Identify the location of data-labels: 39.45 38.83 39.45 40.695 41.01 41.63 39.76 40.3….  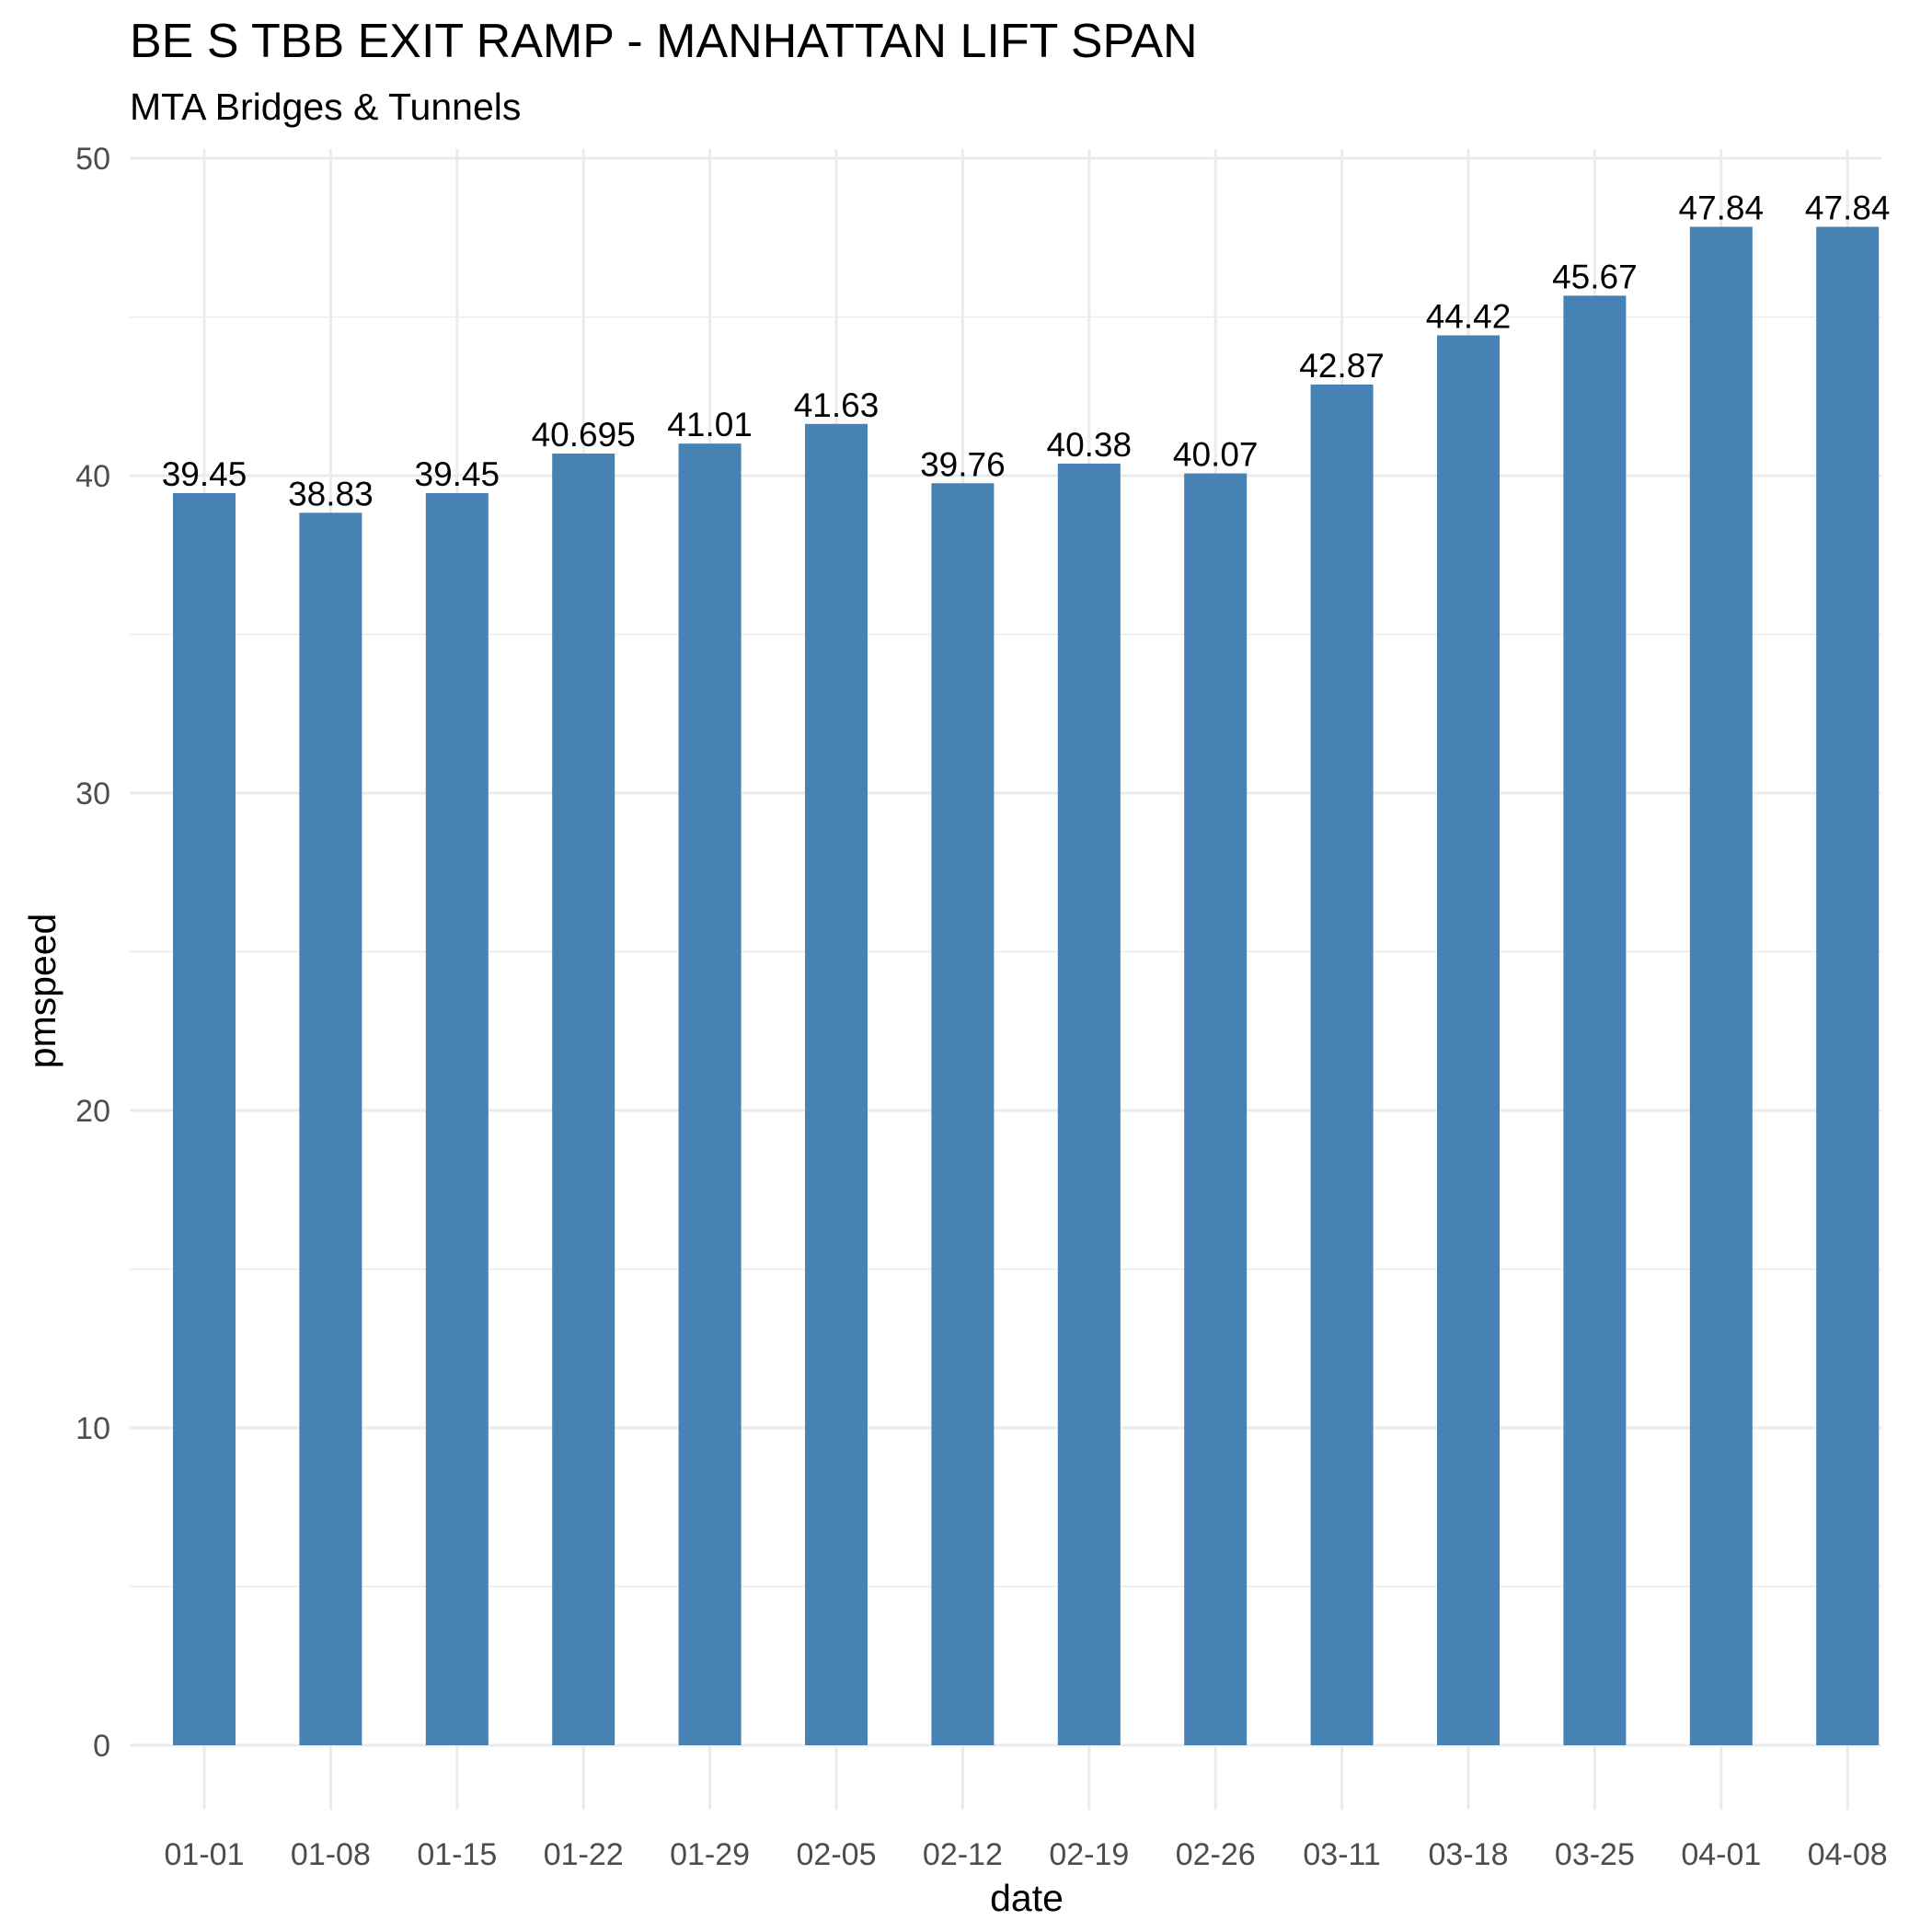
(1026, 351).